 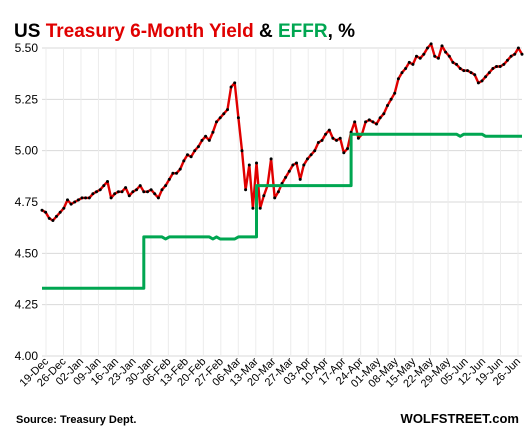 I want to click on y-tick-label: 5.00, so click(x=27, y=151).